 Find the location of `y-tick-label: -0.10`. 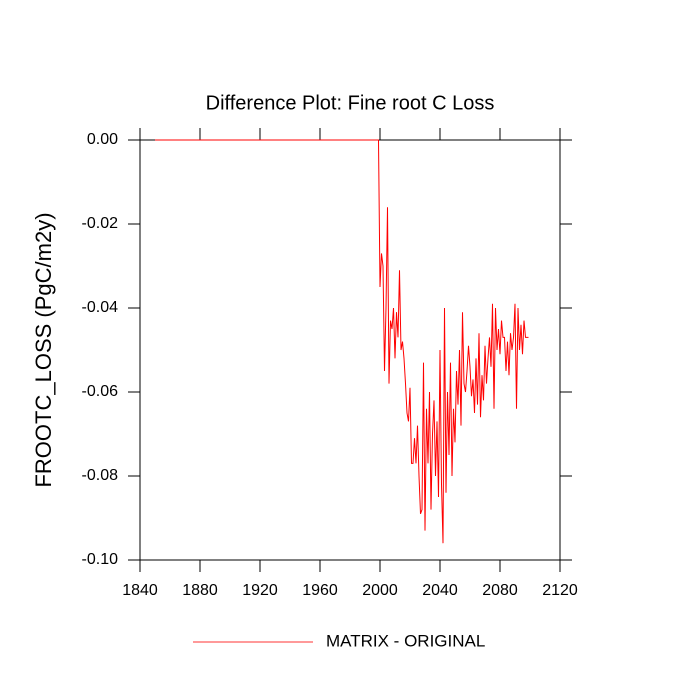

y-tick-label: -0.10 is located at coordinates (100, 559).